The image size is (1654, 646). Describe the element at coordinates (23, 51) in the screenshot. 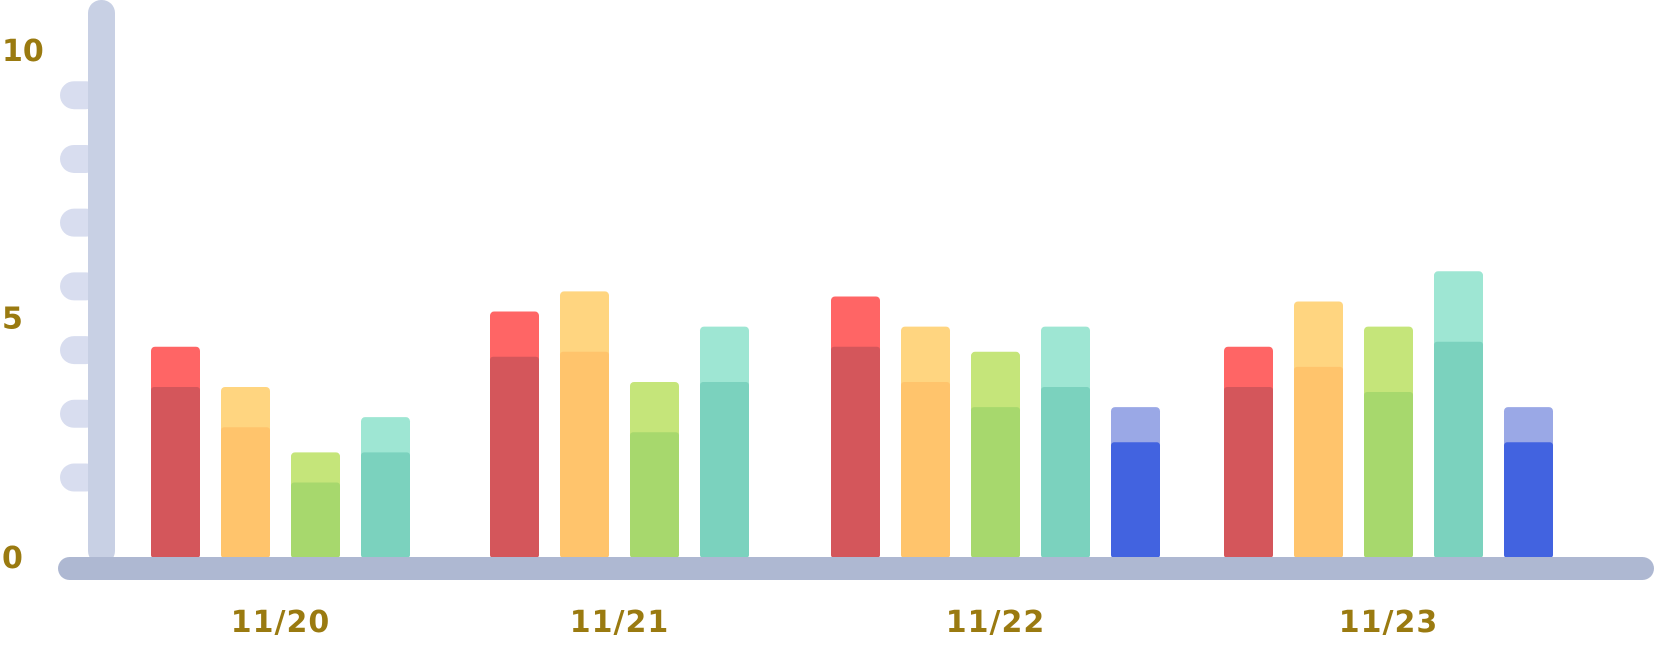

I see `y-tick-label: 10` at that location.